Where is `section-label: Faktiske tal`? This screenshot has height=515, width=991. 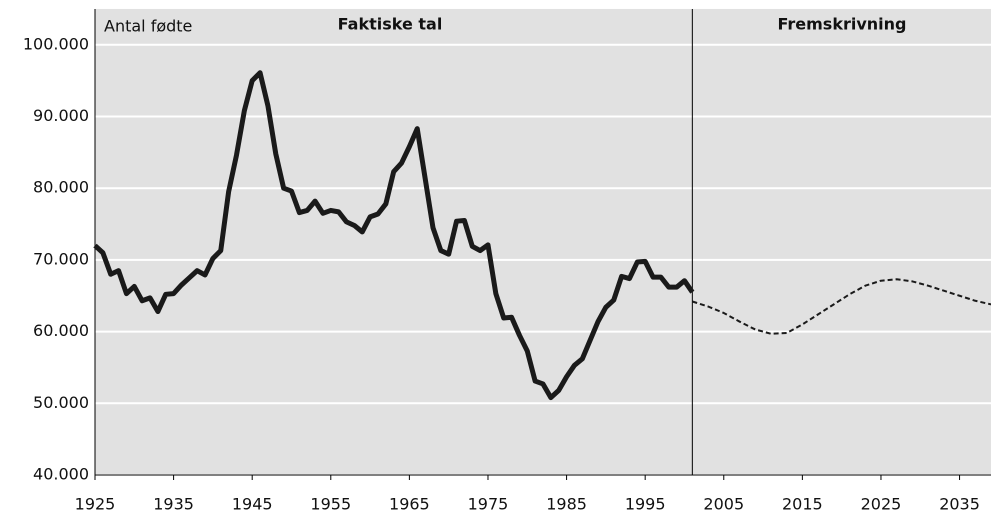
section-label: Faktiske tal is located at coordinates (390, 24).